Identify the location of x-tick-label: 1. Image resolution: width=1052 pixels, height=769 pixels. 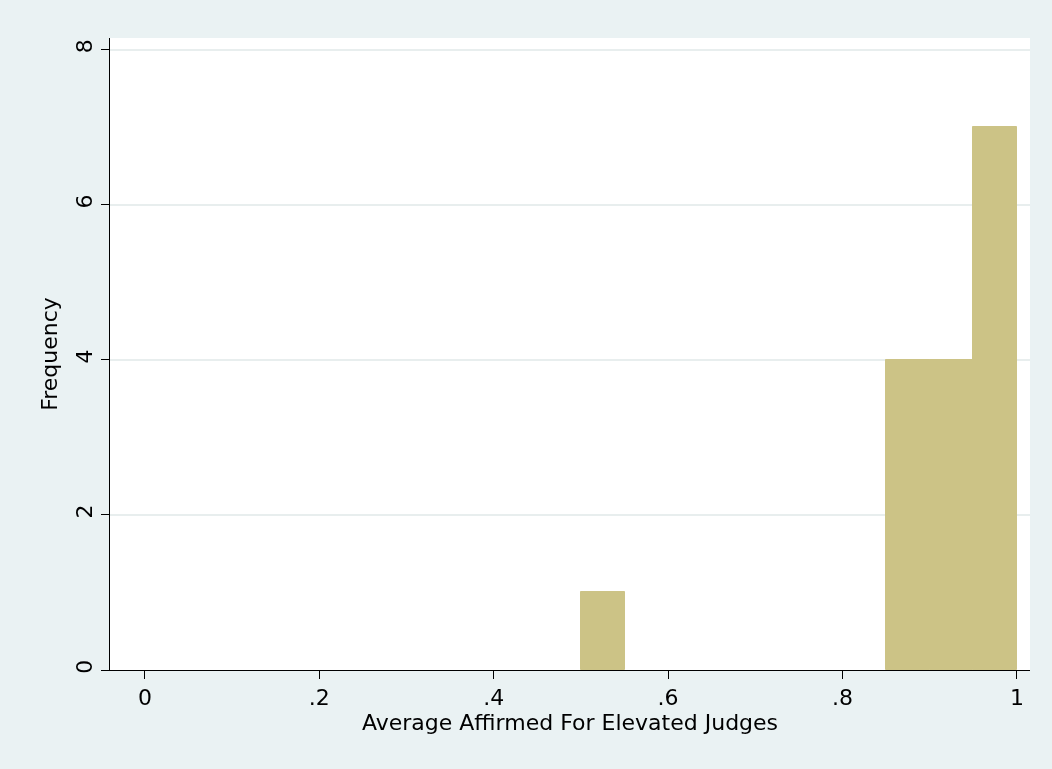
(1016, 698).